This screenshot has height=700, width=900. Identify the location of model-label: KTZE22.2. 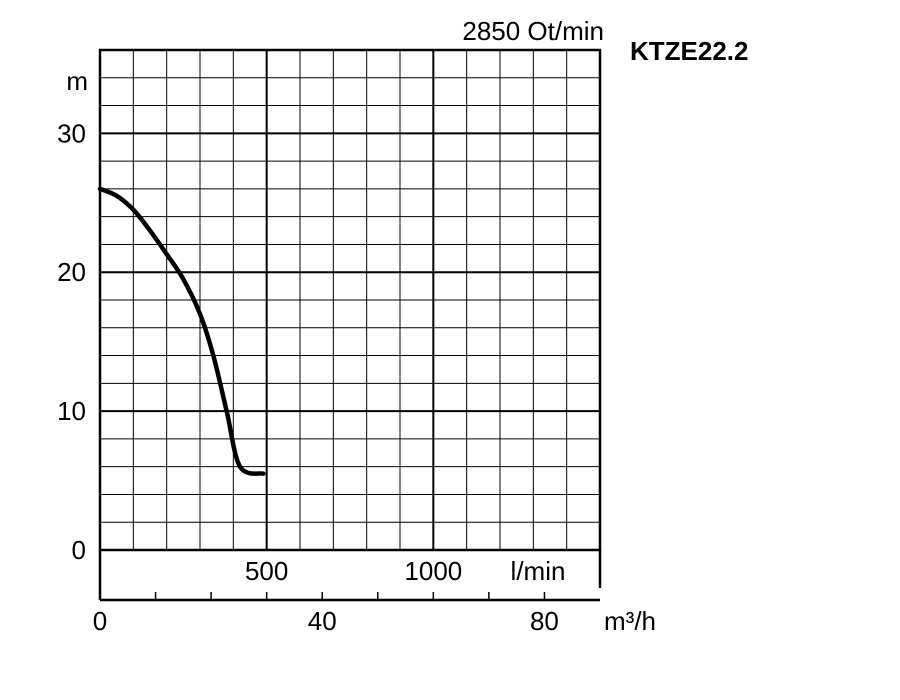
(689, 51).